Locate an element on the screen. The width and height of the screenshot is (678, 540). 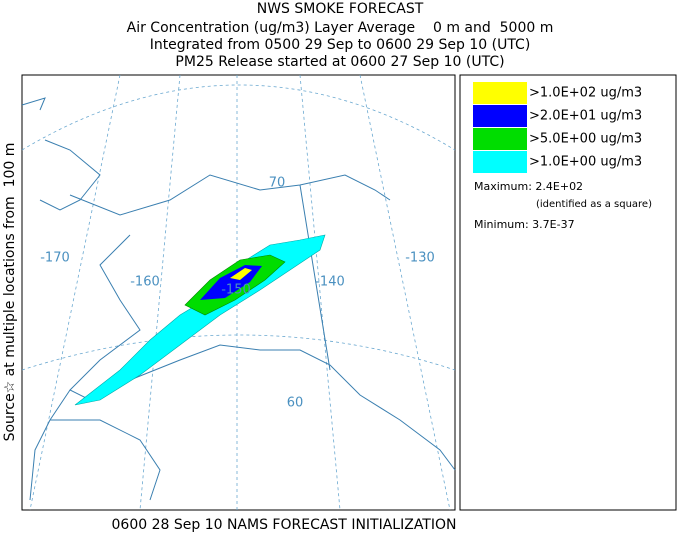
plume is located at coordinates (200, 320).